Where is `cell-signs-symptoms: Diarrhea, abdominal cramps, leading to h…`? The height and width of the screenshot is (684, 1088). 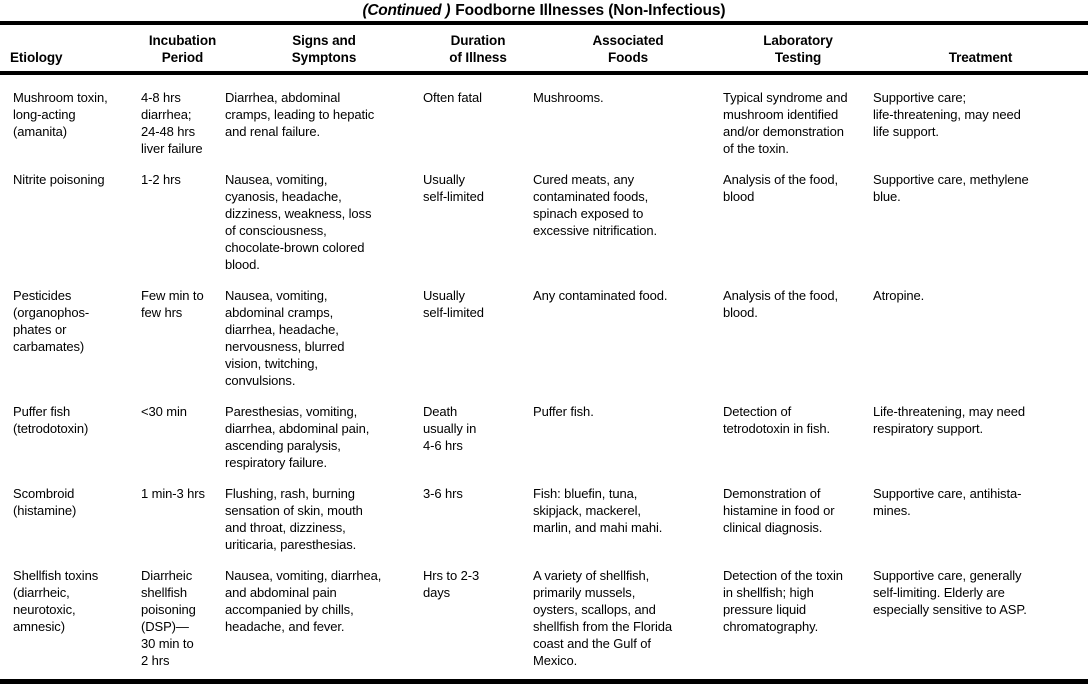 cell-signs-symptoms: Diarrhea, abdominal cramps, leading to h… is located at coordinates (300, 114).